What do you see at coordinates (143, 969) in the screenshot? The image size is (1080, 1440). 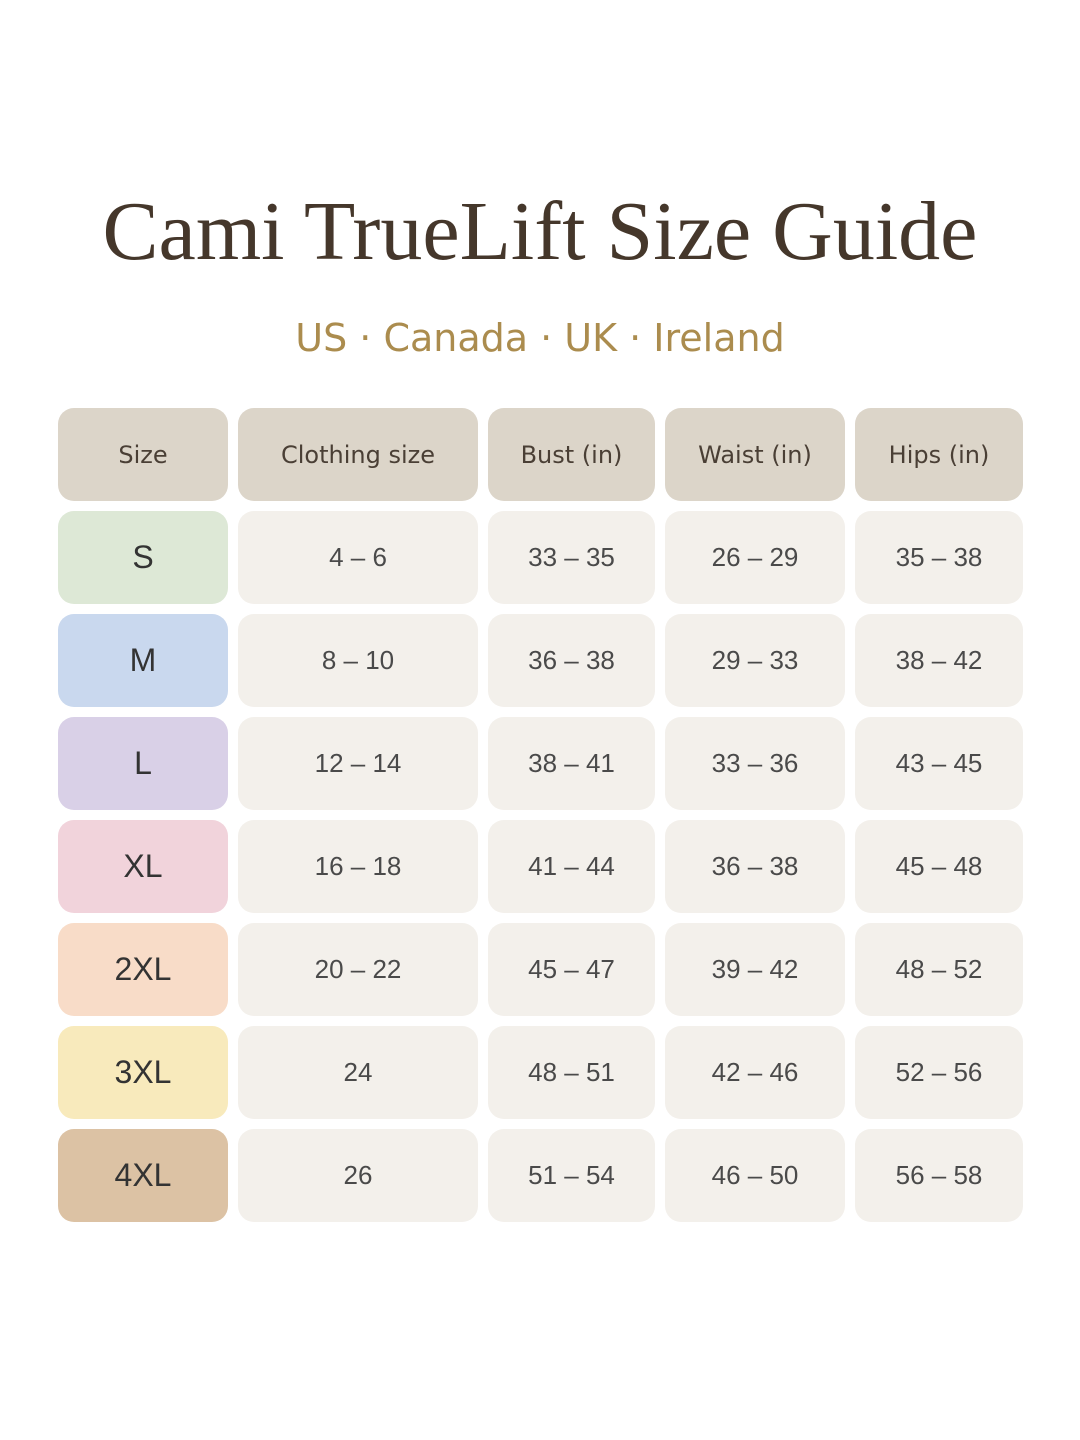 I see `size-cell: 2XL` at bounding box center [143, 969].